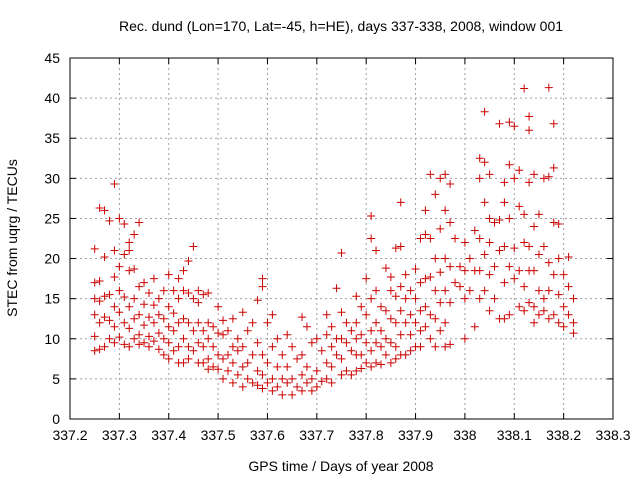  Describe the element at coordinates (514, 435) in the screenshot. I see `x-tick-label: 338.1` at that location.